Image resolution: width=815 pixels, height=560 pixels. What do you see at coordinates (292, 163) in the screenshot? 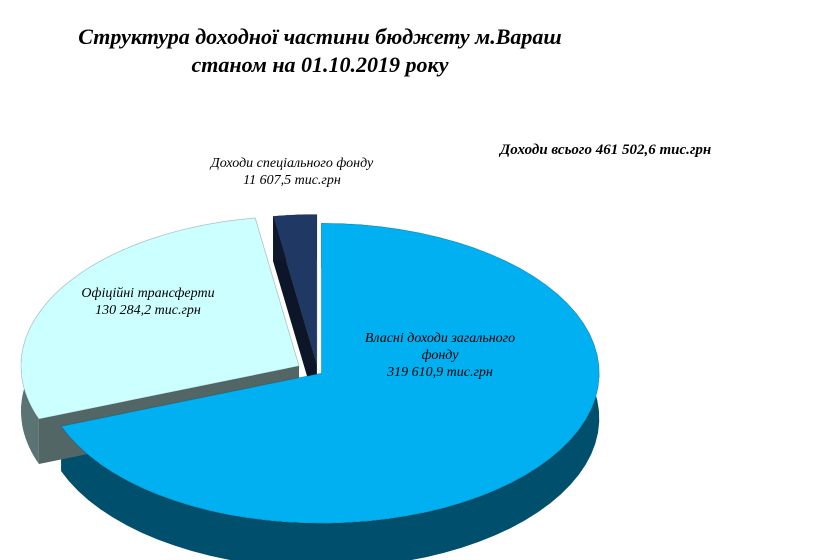
I see `slice-name: Доходи спеціального фонду` at bounding box center [292, 163].